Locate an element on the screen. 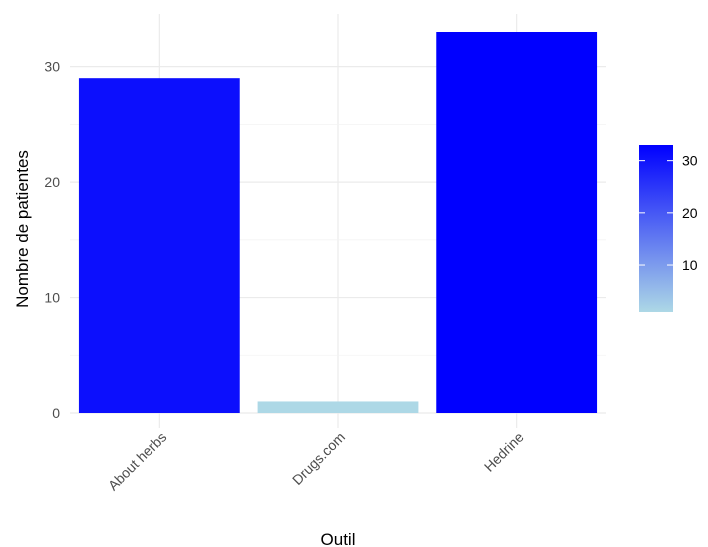 This screenshot has height=547, width=708. x-tick-labels: About herbs Drugs.com Hedrine is located at coordinates (316, 461).